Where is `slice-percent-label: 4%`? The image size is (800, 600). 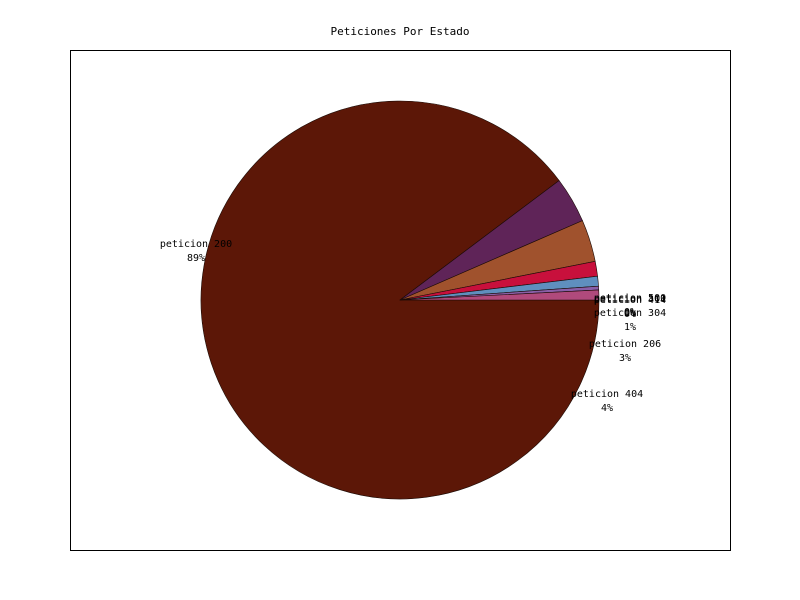
slice-percent-label: 4% is located at coordinates (607, 408).